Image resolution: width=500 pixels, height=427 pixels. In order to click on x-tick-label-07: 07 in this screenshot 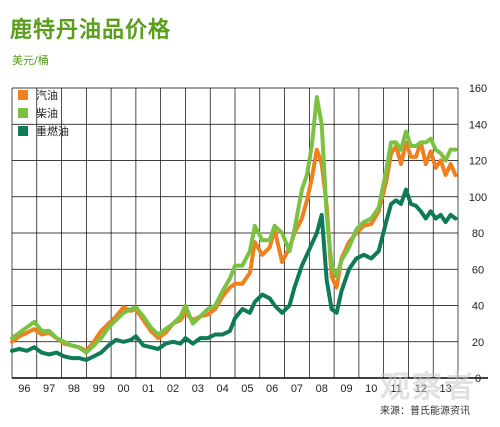, I will do `click(297, 389)`.